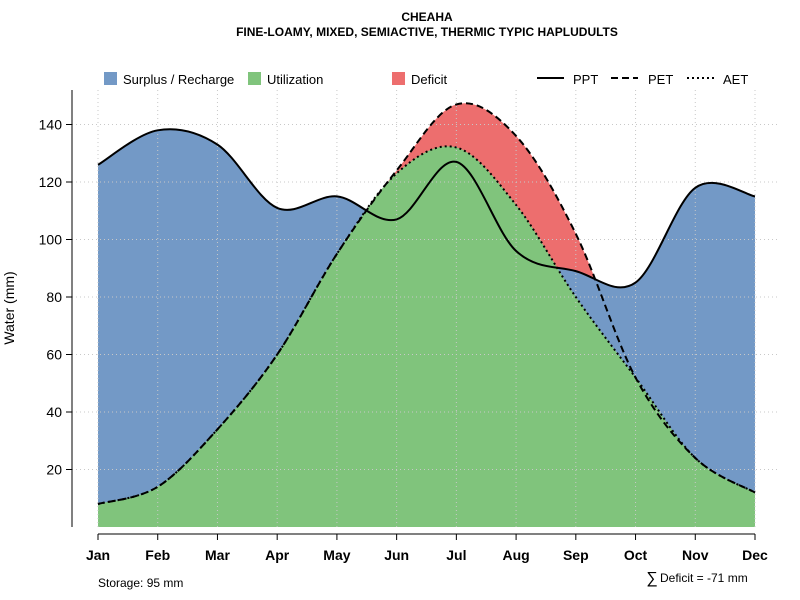 This screenshot has width=800, height=600. I want to click on legend-label-ppt: PPT, so click(585, 79).